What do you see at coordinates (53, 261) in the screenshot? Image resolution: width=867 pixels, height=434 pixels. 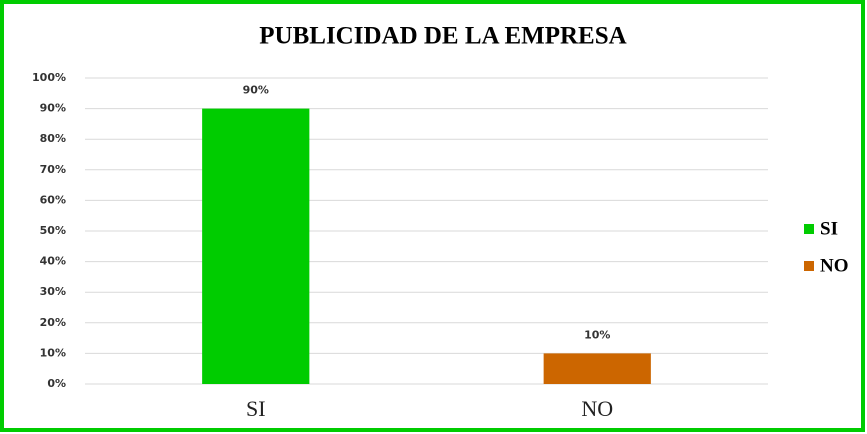 I see `y-tick-label: 40%` at bounding box center [53, 261].